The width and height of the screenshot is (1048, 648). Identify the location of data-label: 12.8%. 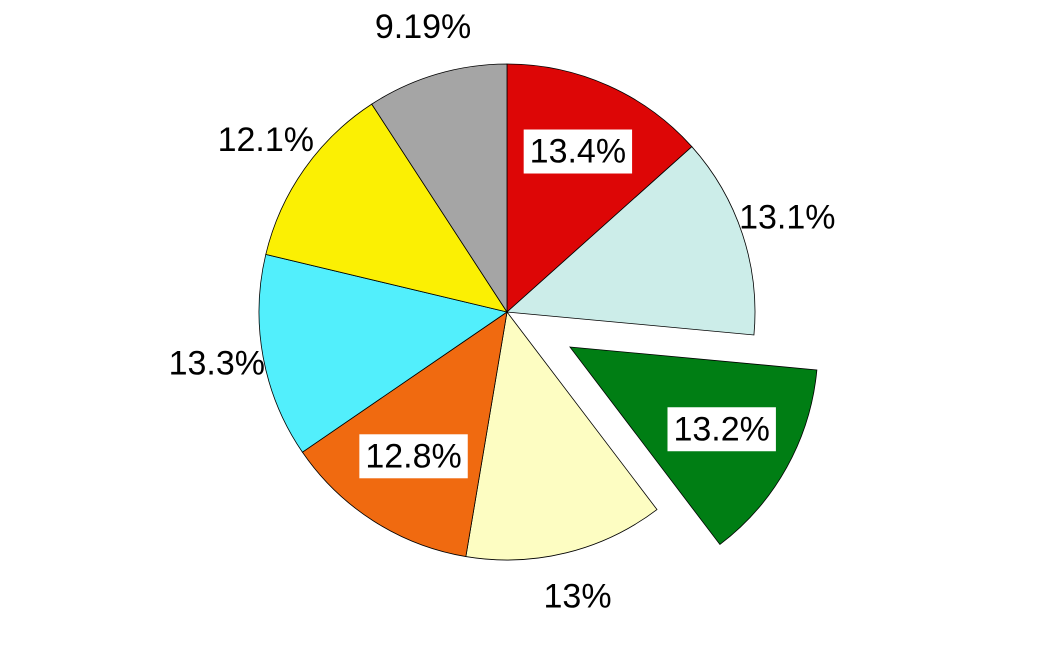
(413, 456).